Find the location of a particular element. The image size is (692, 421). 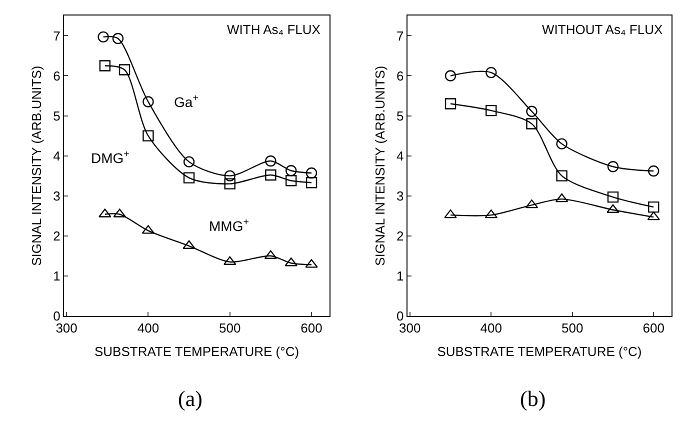

annotation: WITHOUT As₄ FLUX is located at coordinates (602, 29).